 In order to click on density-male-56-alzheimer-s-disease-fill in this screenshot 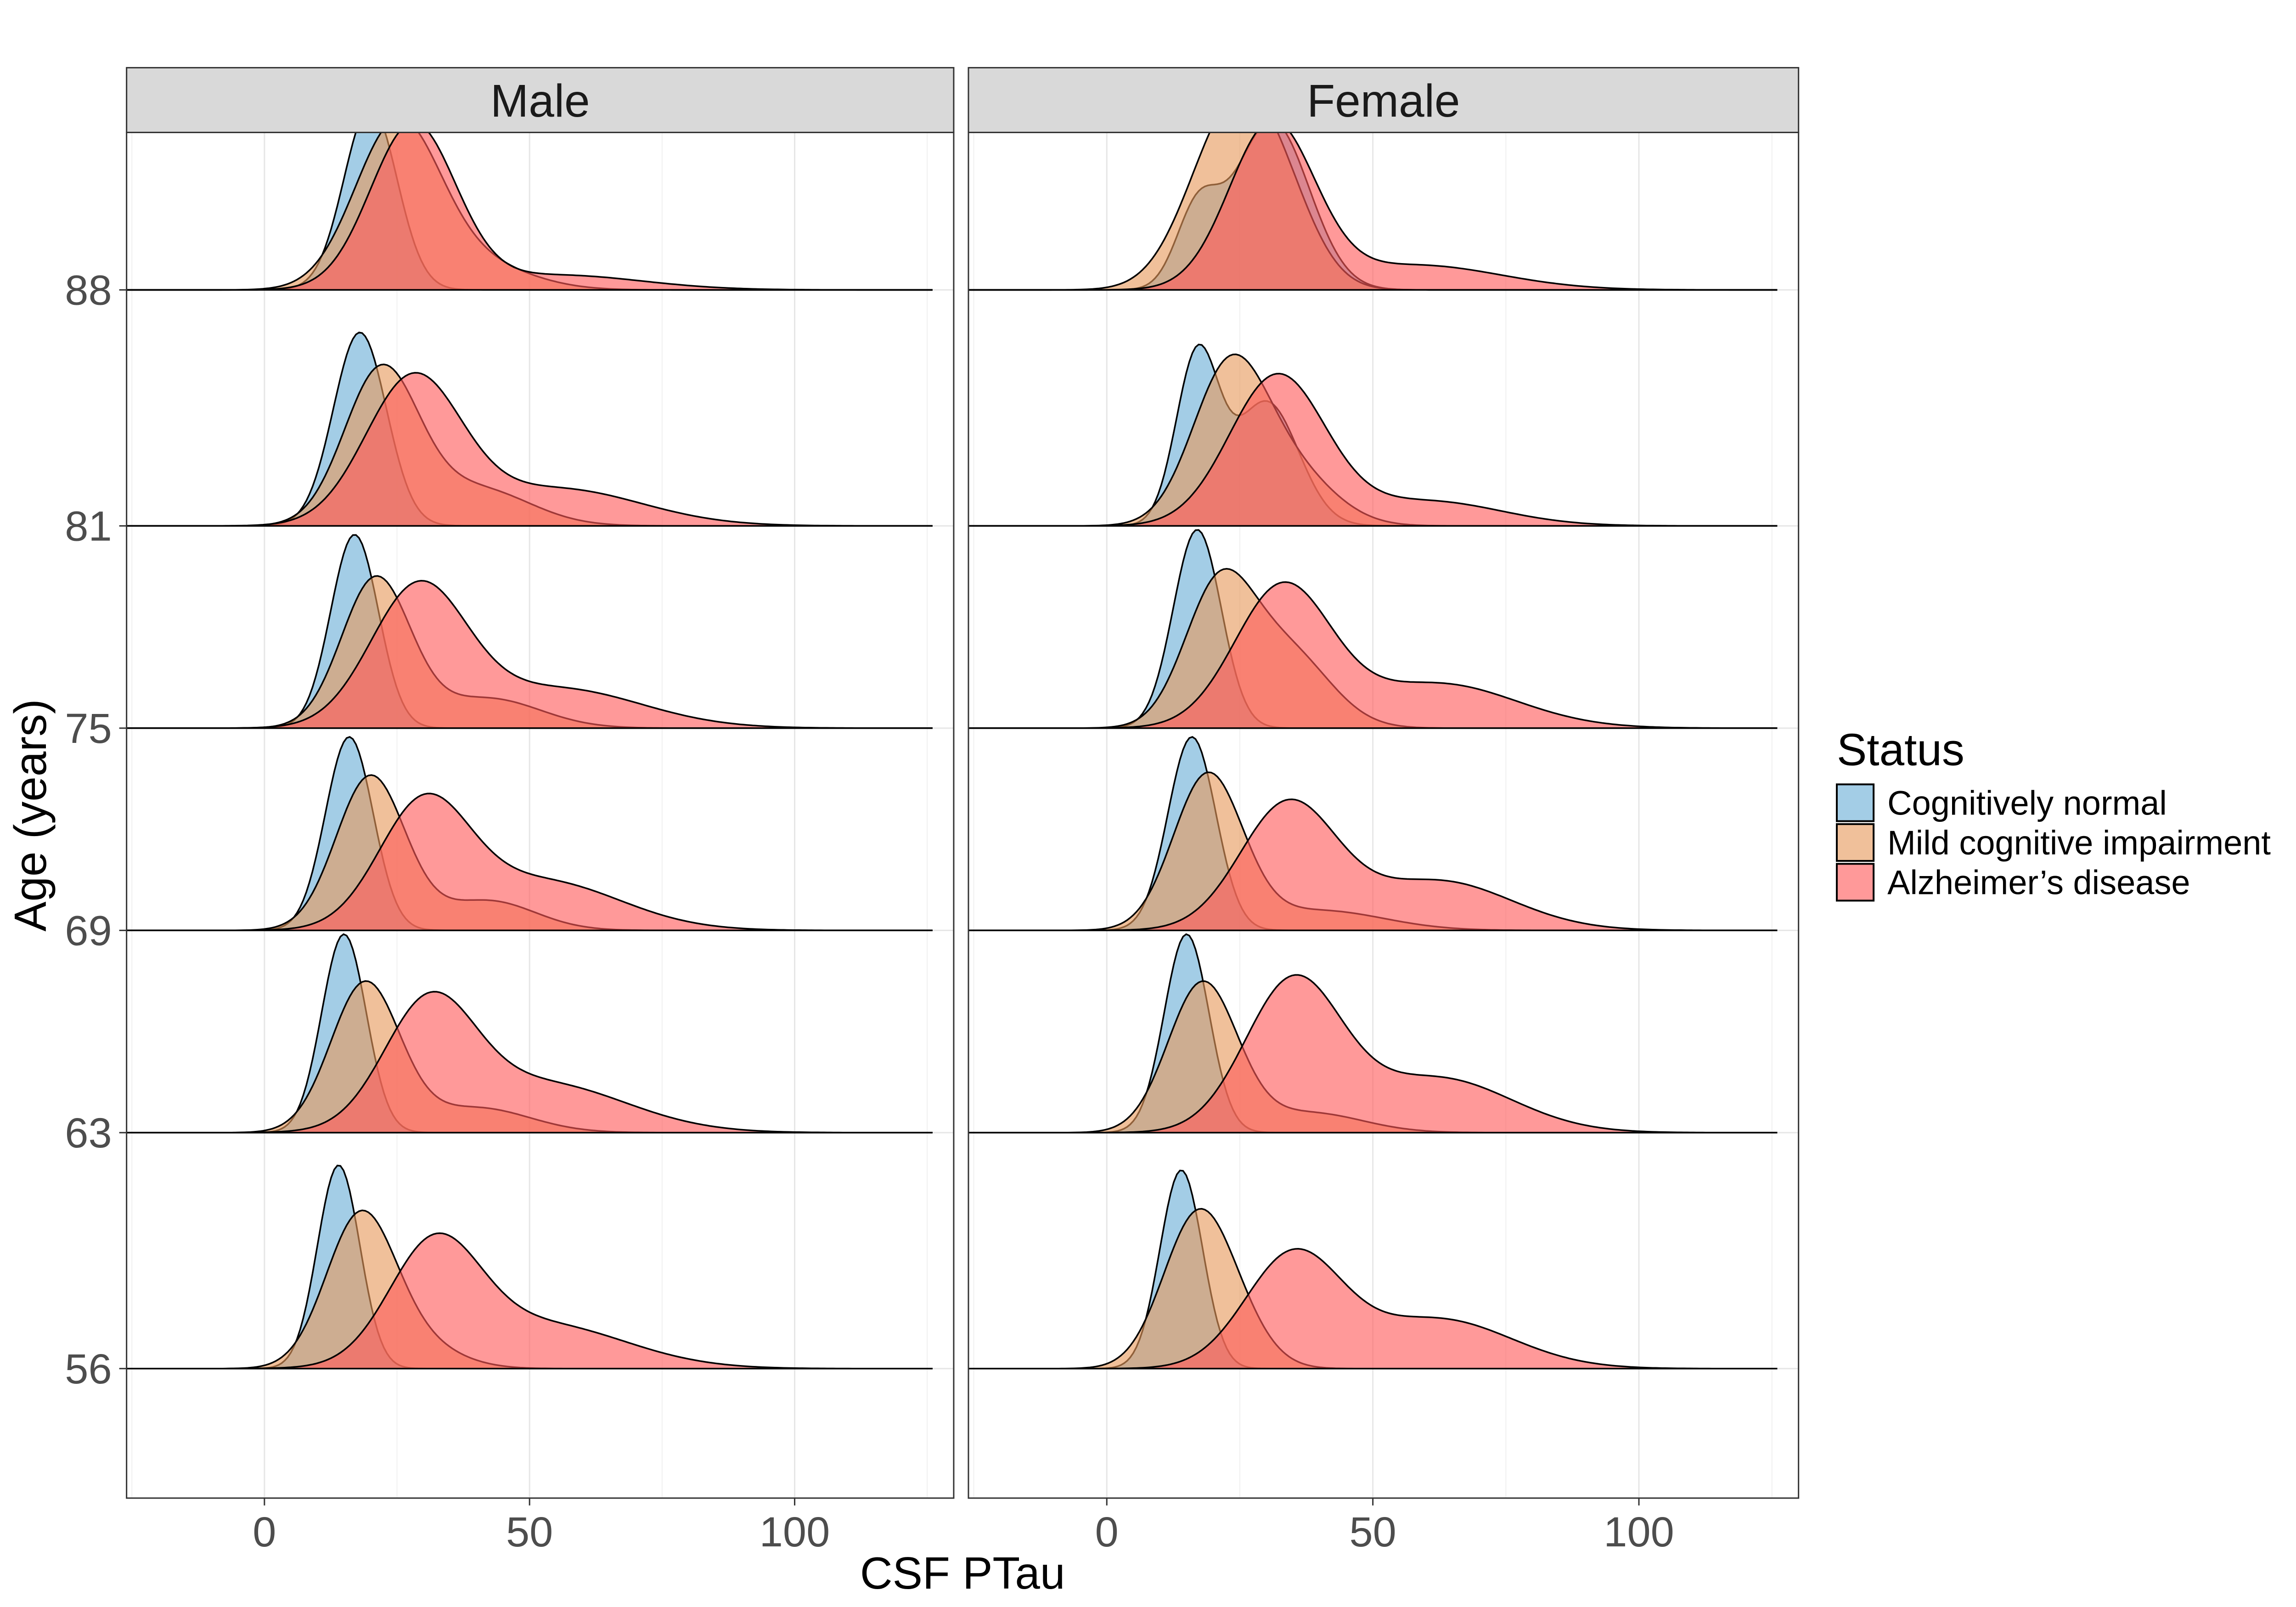, I will do `click(529, 1301)`.